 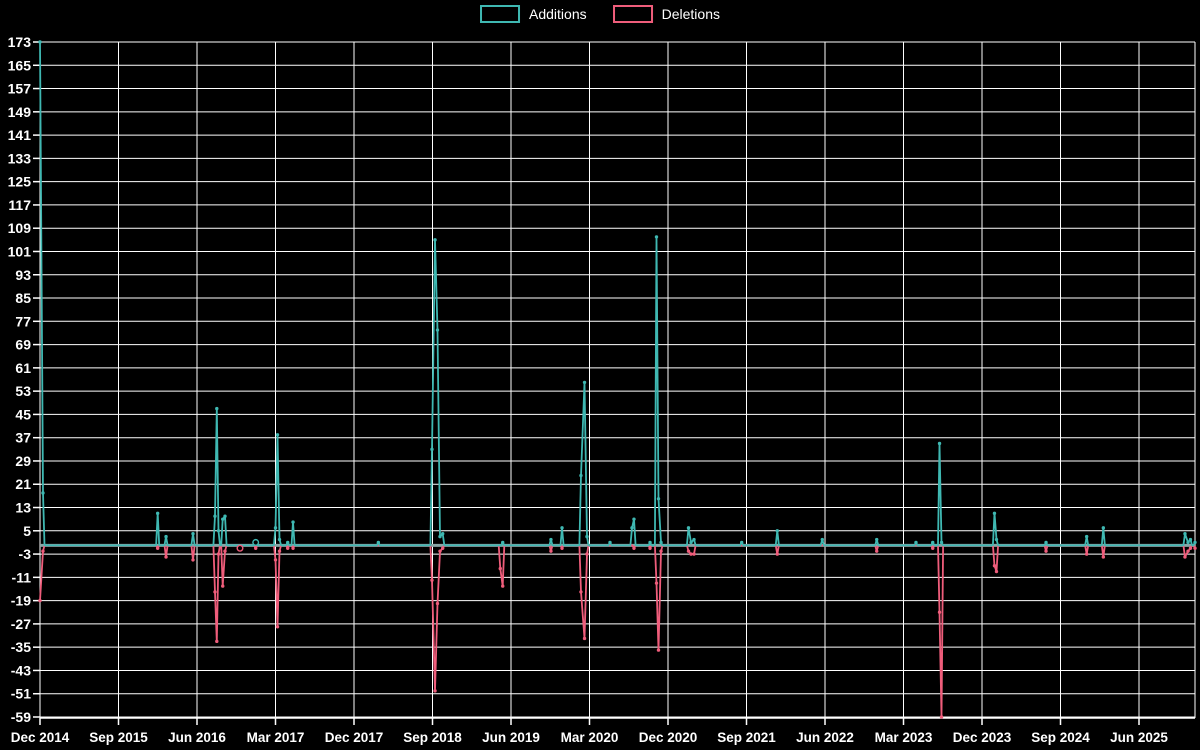 I want to click on svg-text: Dec 2014, so click(x=40, y=737).